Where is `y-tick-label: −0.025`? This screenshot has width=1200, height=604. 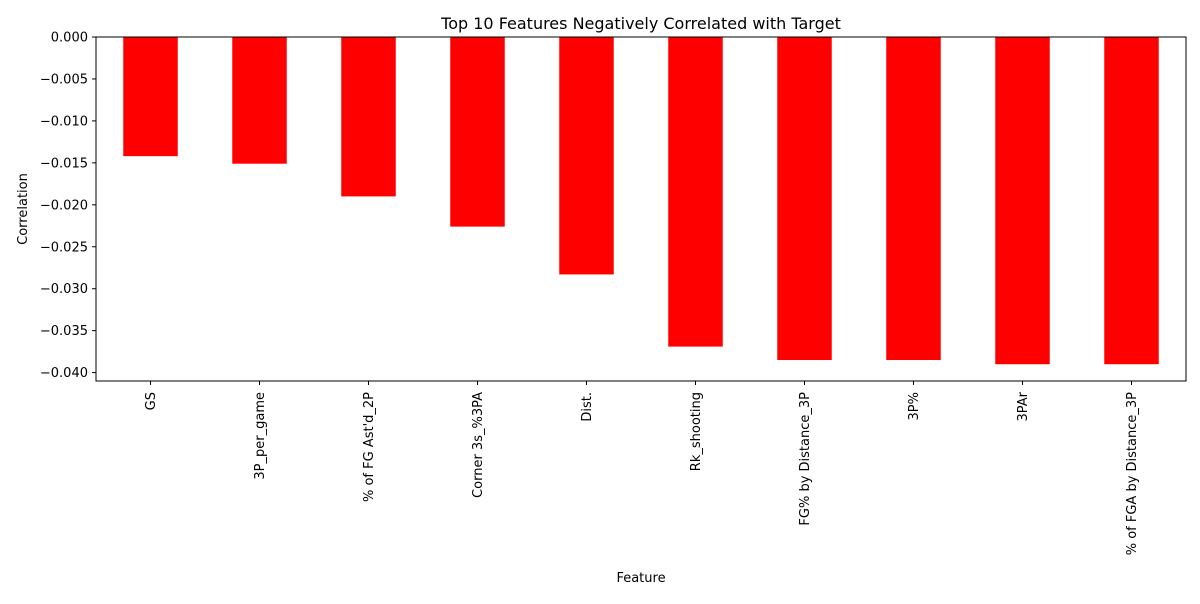 y-tick-label: −0.025 is located at coordinates (64, 247).